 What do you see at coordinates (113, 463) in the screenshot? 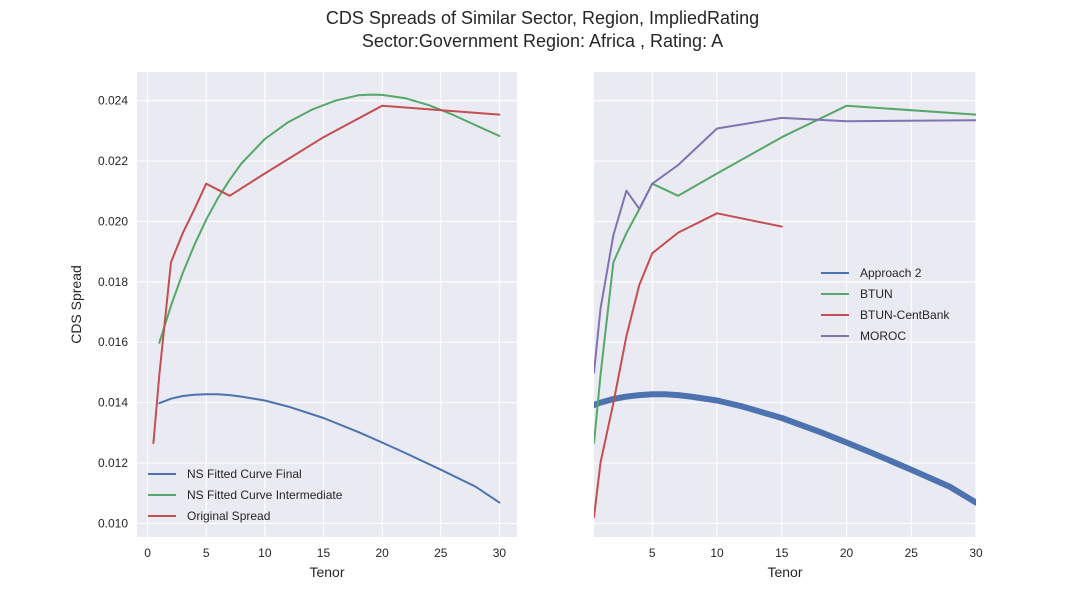
I see `y-tick-label: 0.012` at bounding box center [113, 463].